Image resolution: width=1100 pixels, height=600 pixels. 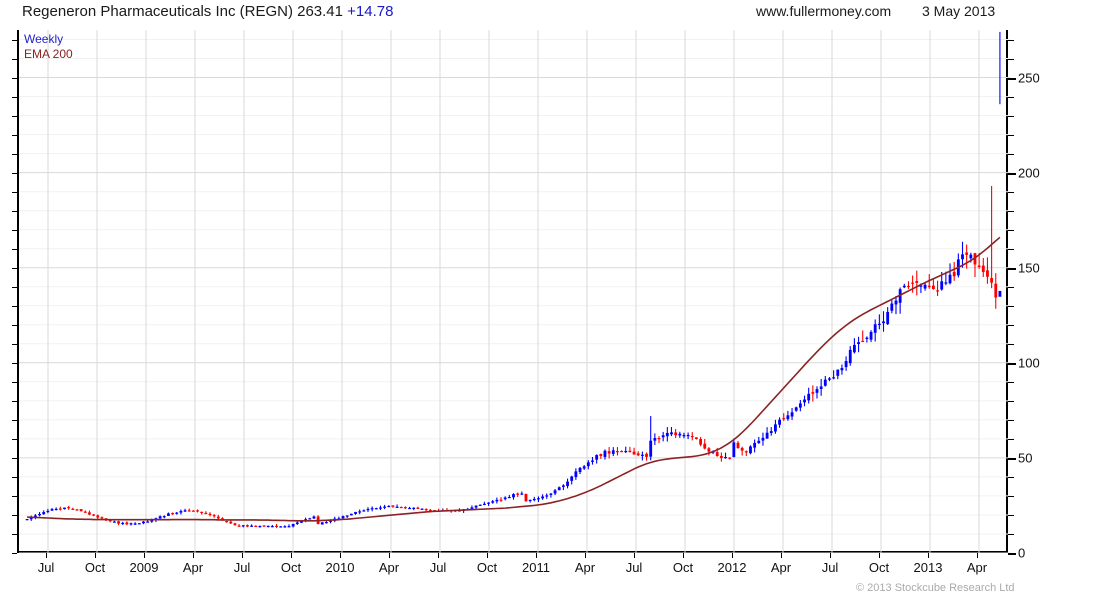 What do you see at coordinates (44, 39) in the screenshot?
I see `legend-series-label: Weekly` at bounding box center [44, 39].